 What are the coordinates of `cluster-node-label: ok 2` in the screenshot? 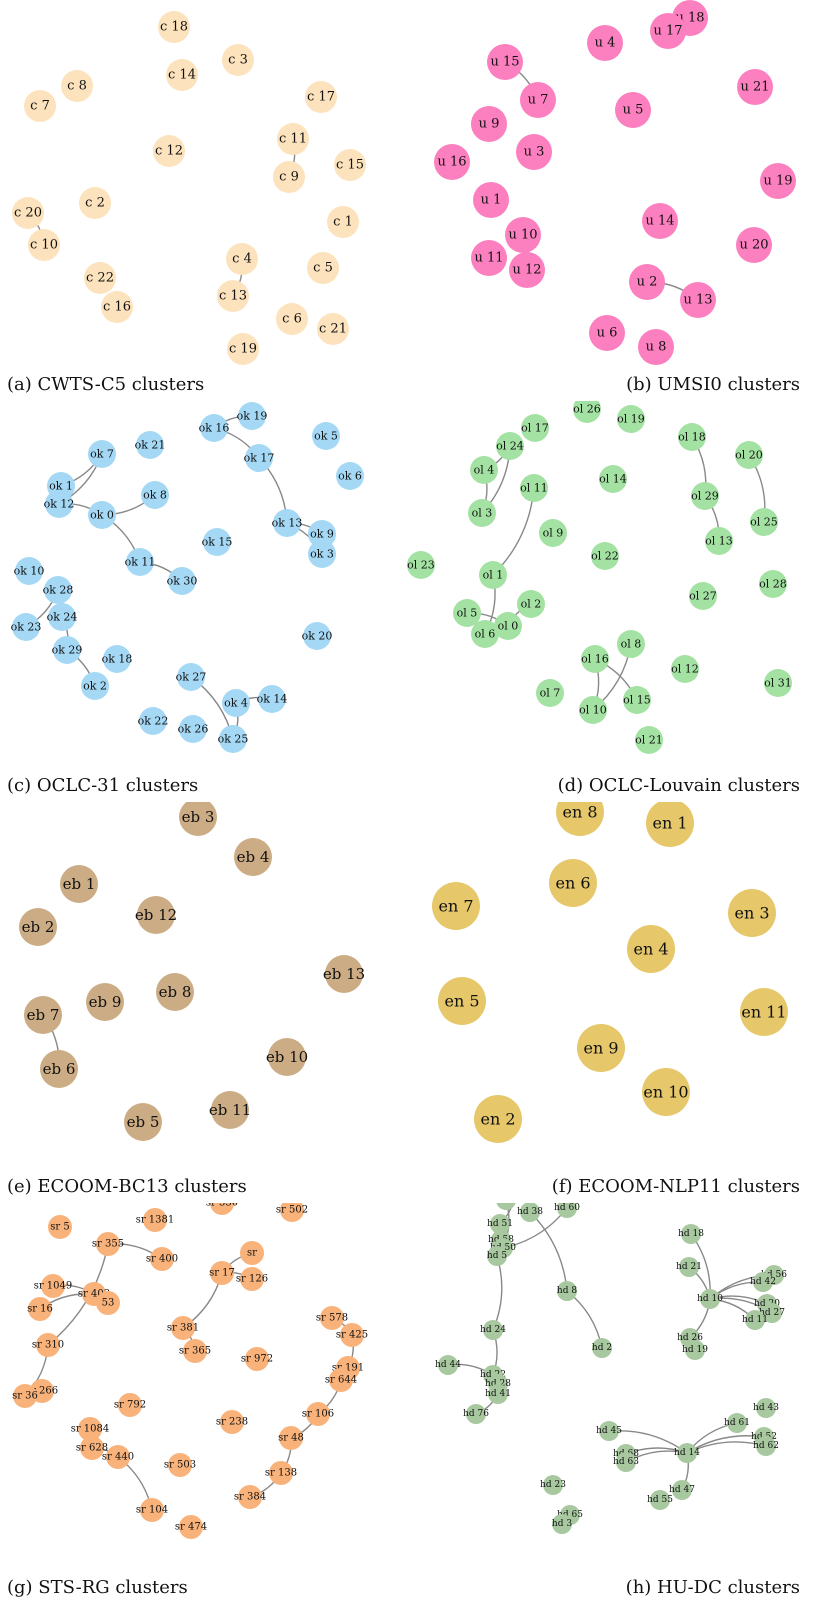 It's located at (95, 686).